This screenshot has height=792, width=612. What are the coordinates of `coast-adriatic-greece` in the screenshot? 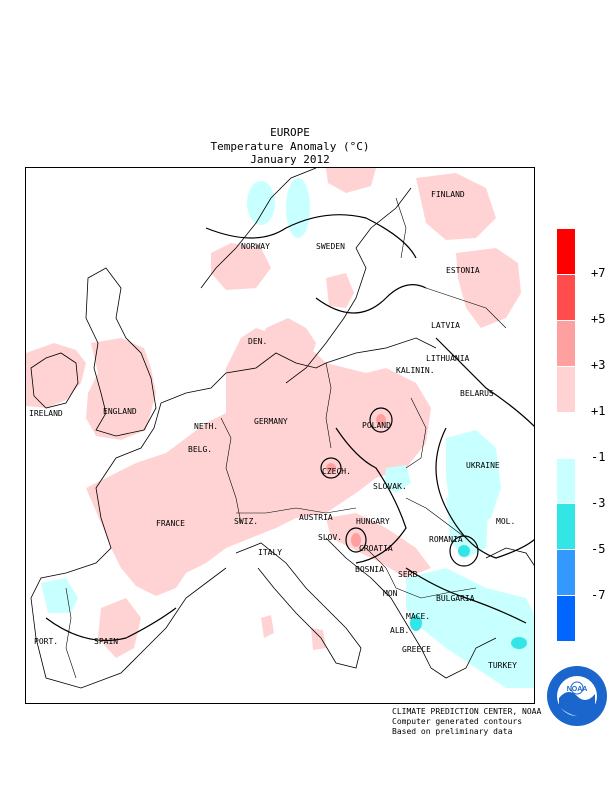 It's located at (411, 608).